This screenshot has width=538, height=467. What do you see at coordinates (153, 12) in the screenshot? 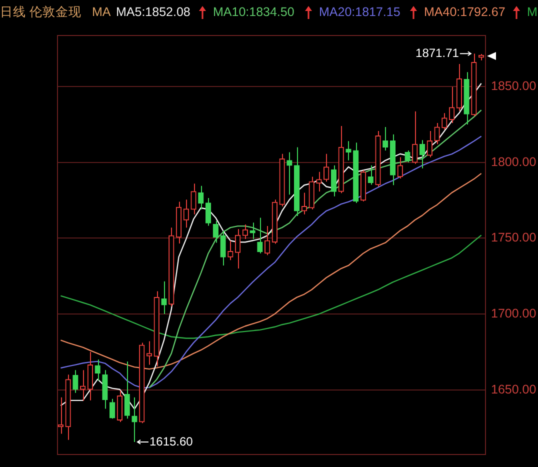
I see `text: MA5:1852.08` at bounding box center [153, 12].